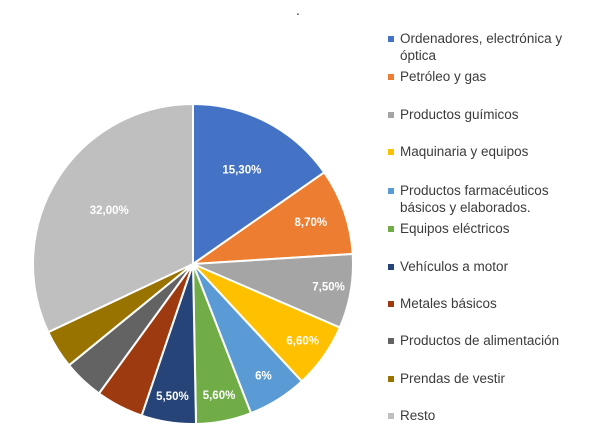 The image size is (600, 446). I want to click on legend-label: Maquinaria y equipos, so click(464, 151).